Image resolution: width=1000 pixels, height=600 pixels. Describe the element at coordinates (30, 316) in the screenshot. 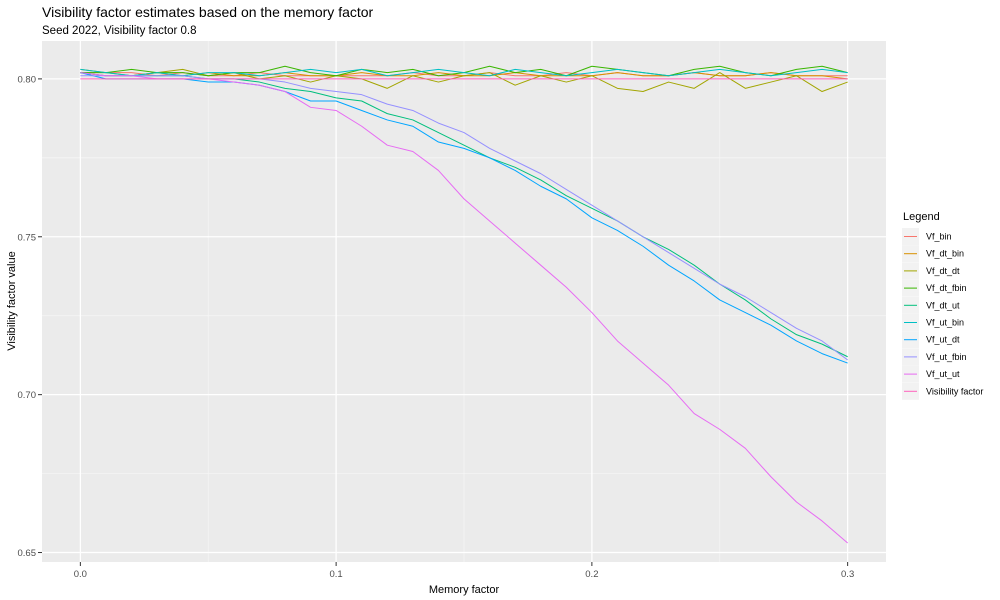

I see `y-axis: 0.65 0.70 0.75 0.80` at that location.